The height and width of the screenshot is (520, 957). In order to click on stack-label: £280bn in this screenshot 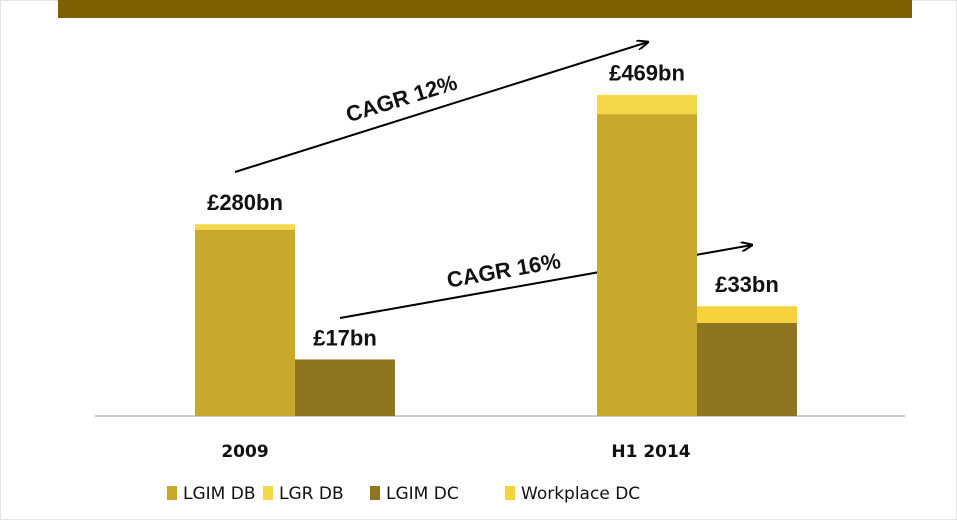, I will do `click(245, 202)`.